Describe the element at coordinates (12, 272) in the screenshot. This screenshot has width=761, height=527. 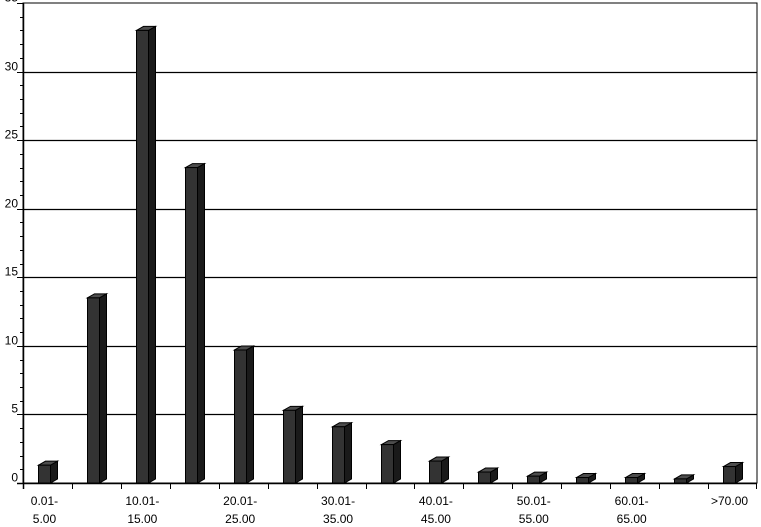
I see `y-tick-label: 15` at that location.